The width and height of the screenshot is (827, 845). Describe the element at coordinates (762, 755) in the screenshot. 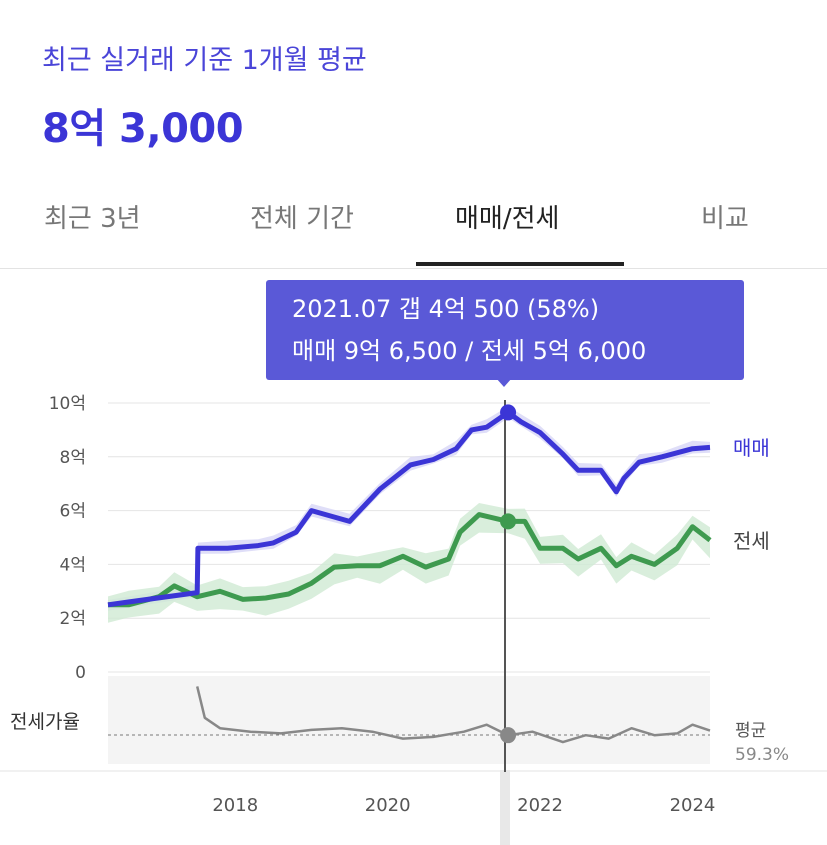

I see `average-value: 59.3%` at that location.